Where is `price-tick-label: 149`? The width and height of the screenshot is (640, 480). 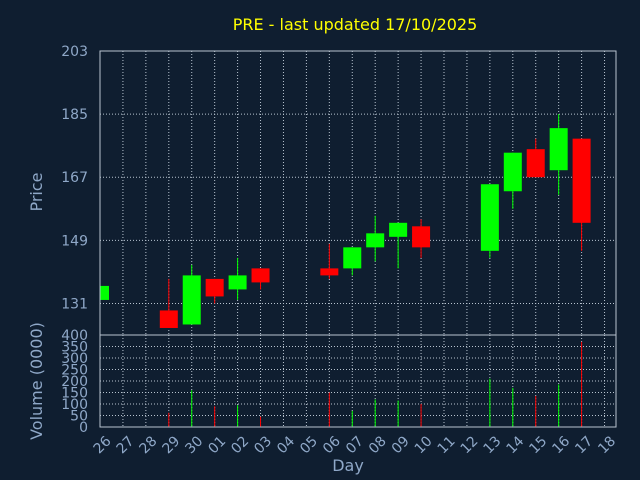
price-tick-label: 149 is located at coordinates (74, 241).